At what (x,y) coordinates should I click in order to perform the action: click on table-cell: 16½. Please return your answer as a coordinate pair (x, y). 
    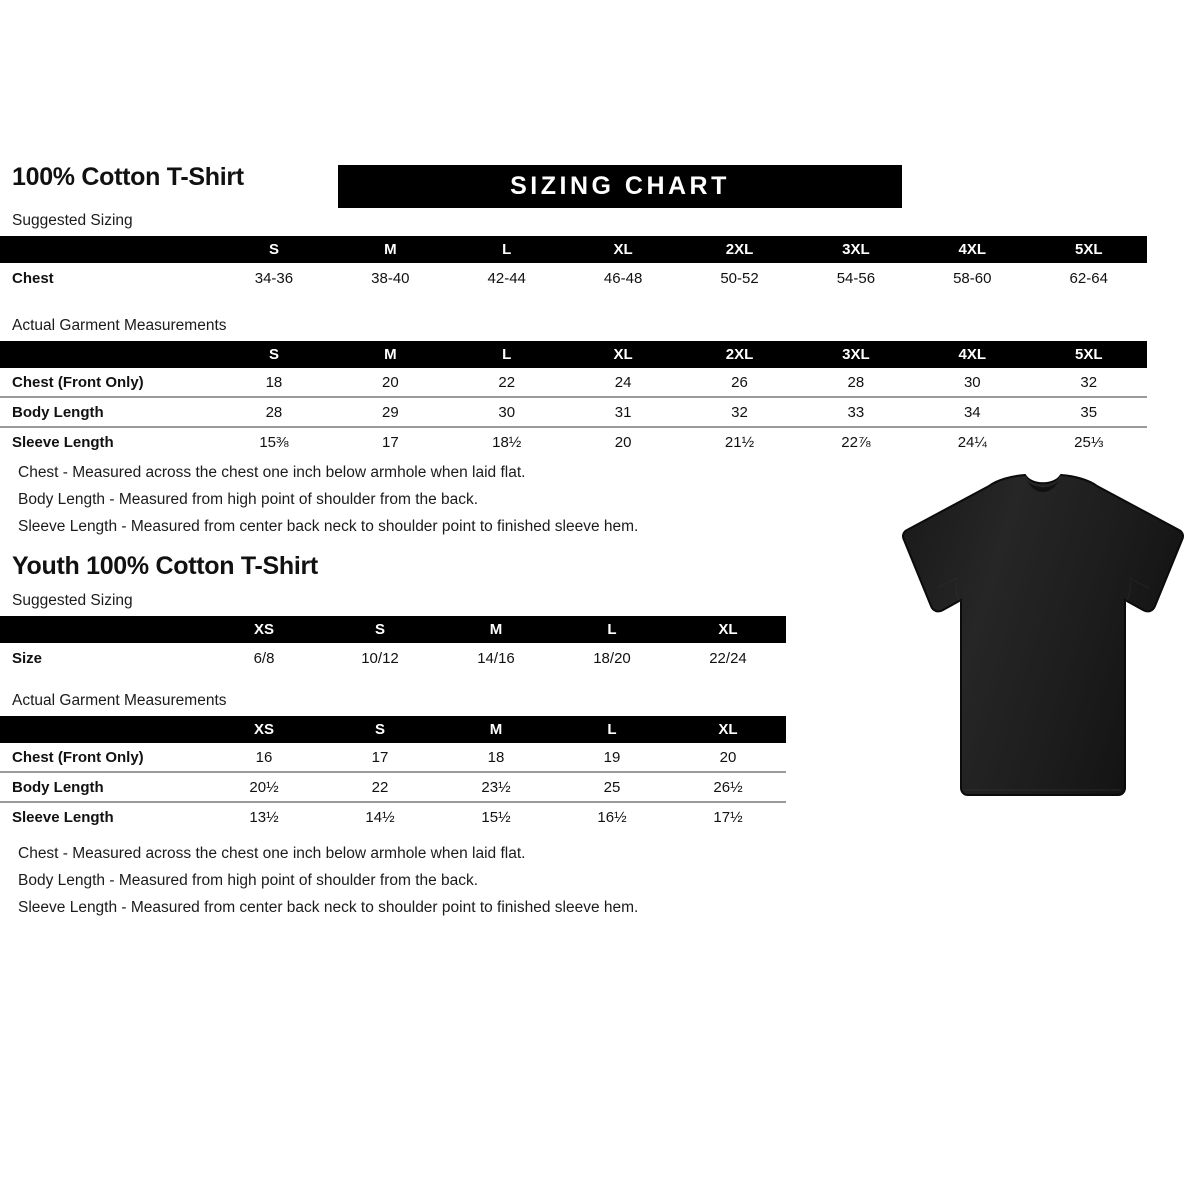
    Looking at the image, I should click on (612, 816).